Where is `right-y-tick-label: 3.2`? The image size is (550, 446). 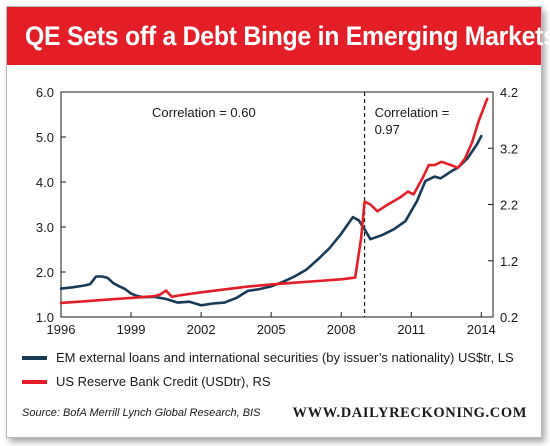
right-y-tick-label: 3.2 is located at coordinates (509, 148).